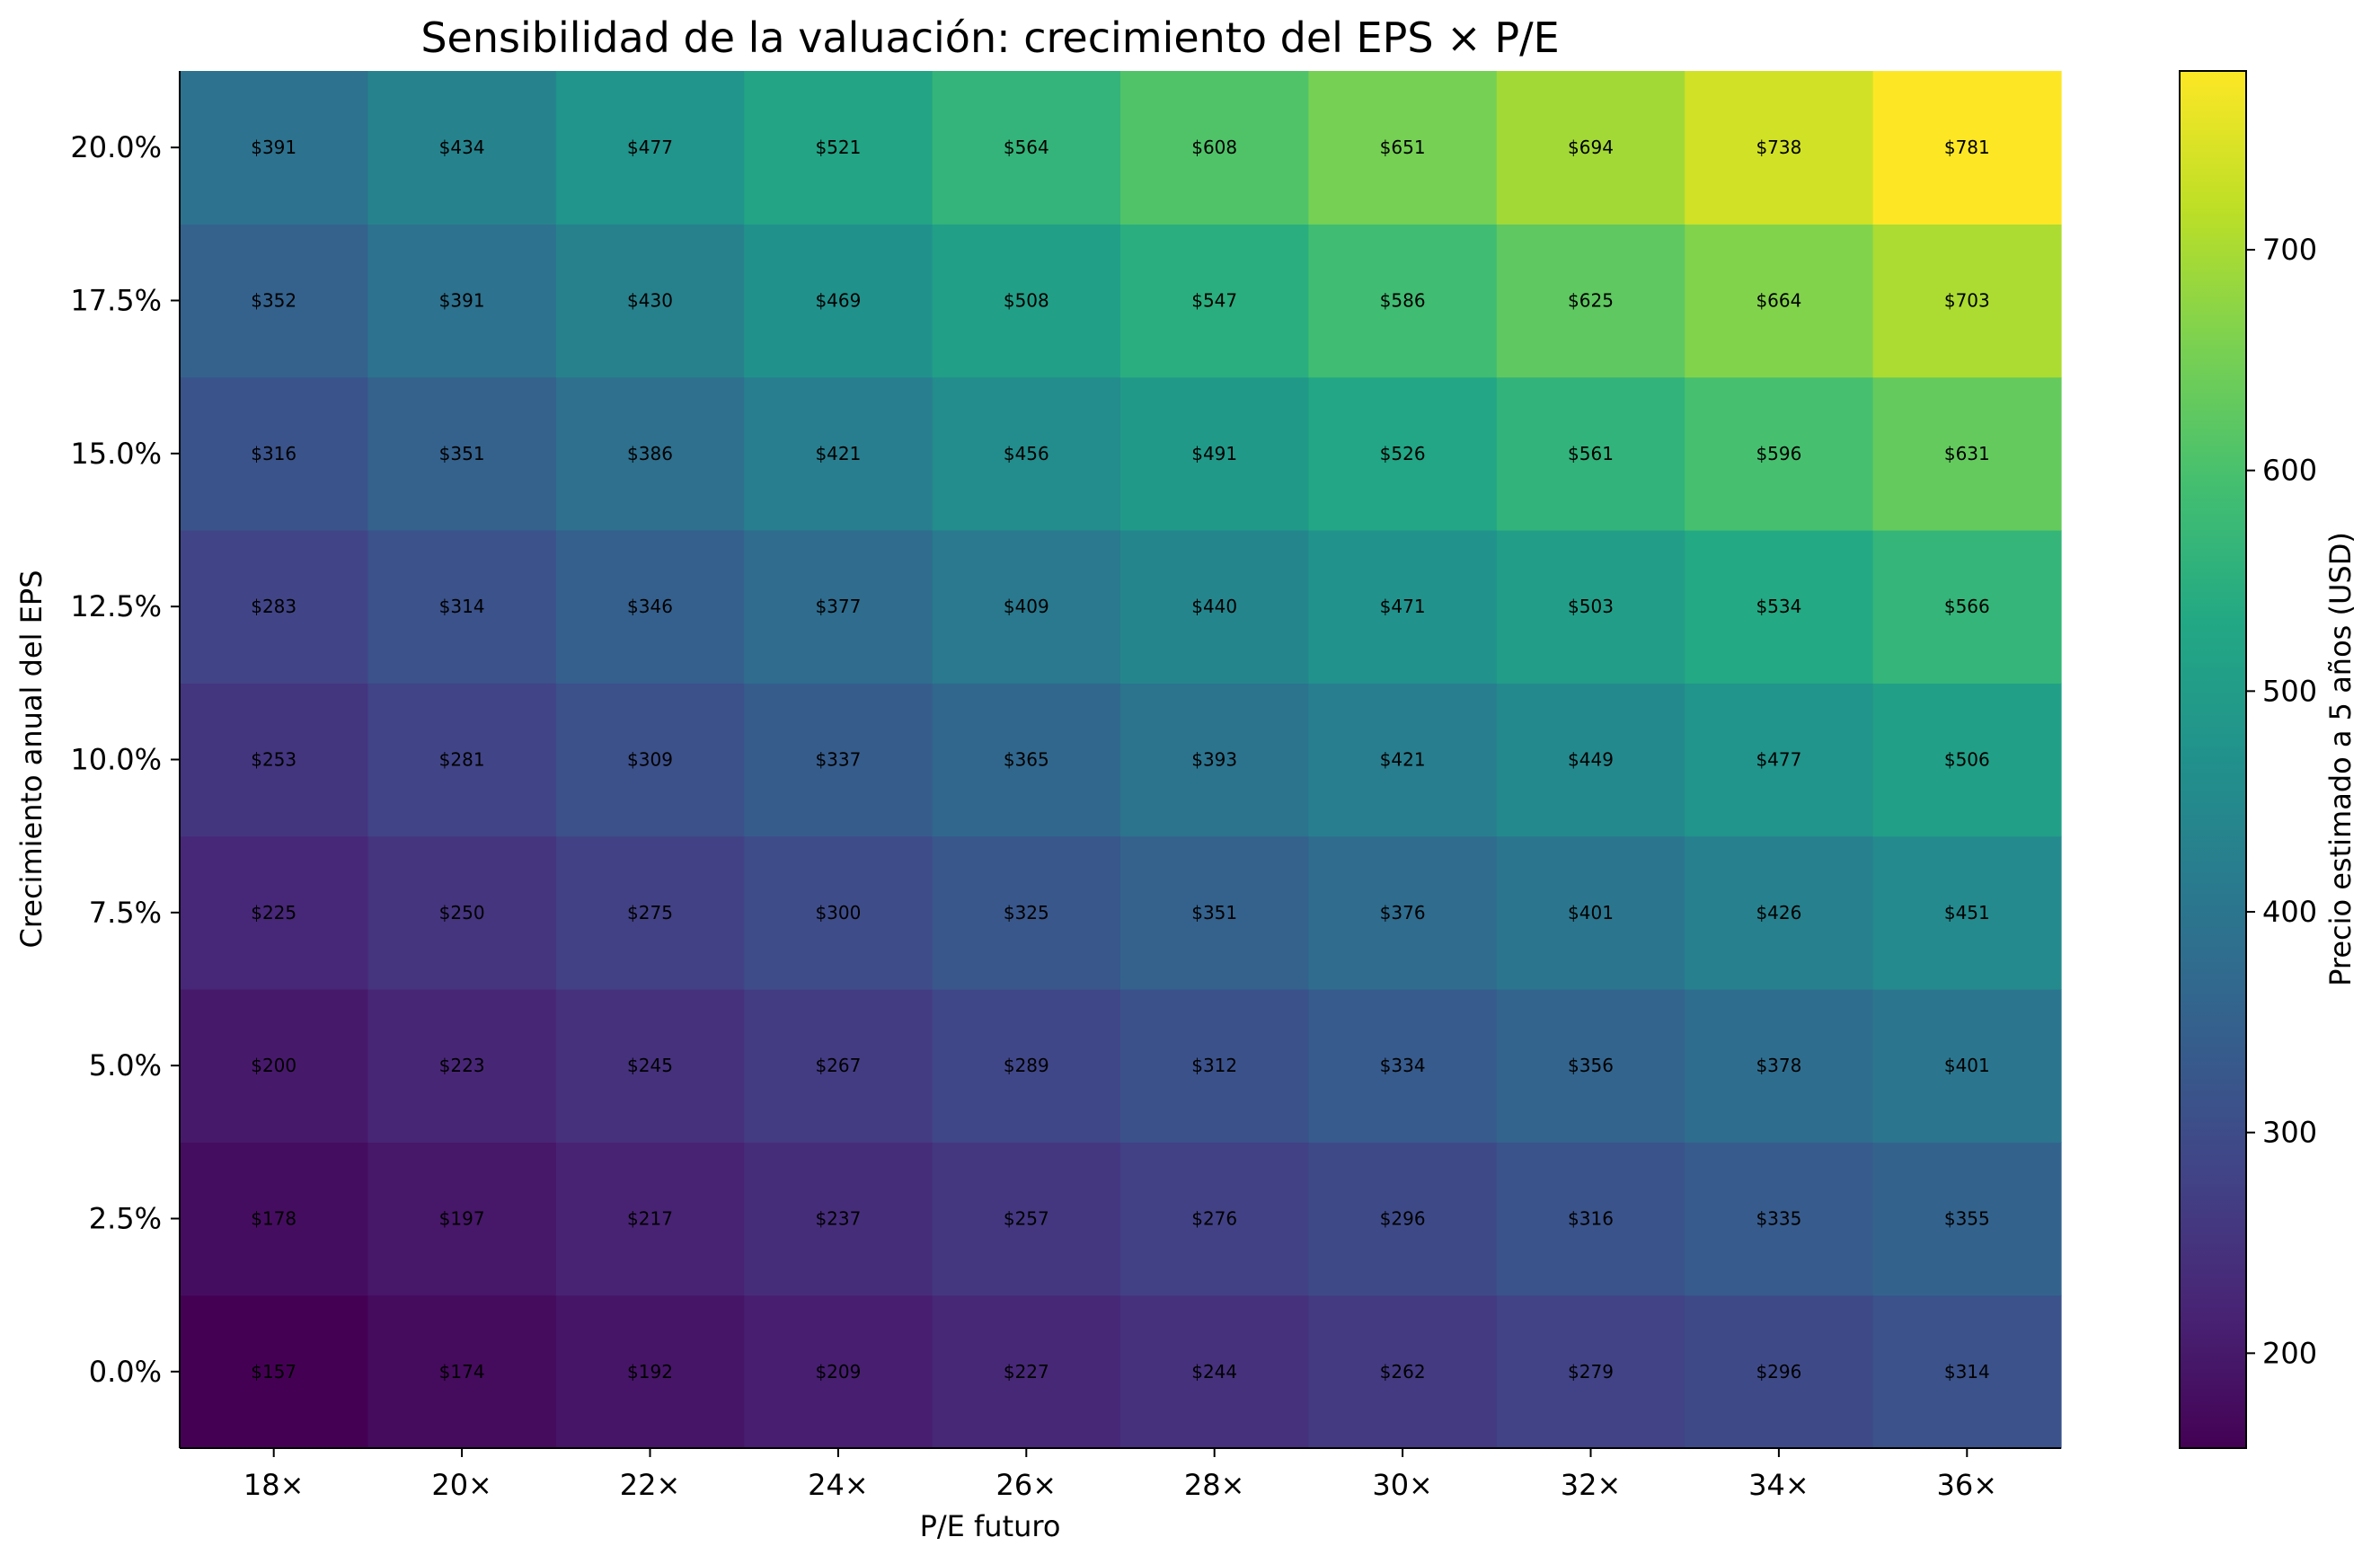 The image size is (2380, 1555). I want to click on heatmap-cell-label: $174, so click(462, 1372).